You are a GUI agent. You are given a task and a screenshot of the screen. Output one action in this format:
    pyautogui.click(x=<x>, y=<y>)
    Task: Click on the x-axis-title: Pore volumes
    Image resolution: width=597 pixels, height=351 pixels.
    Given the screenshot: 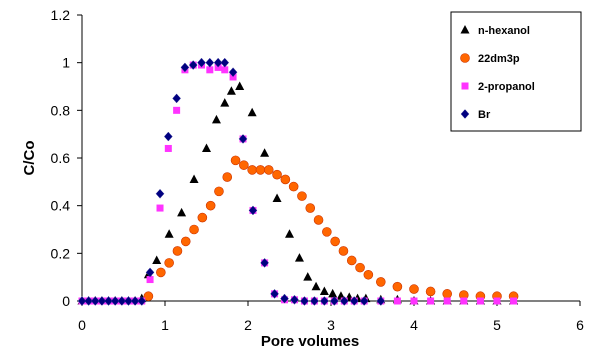 What is the action you would take?
    pyautogui.click(x=310, y=341)
    